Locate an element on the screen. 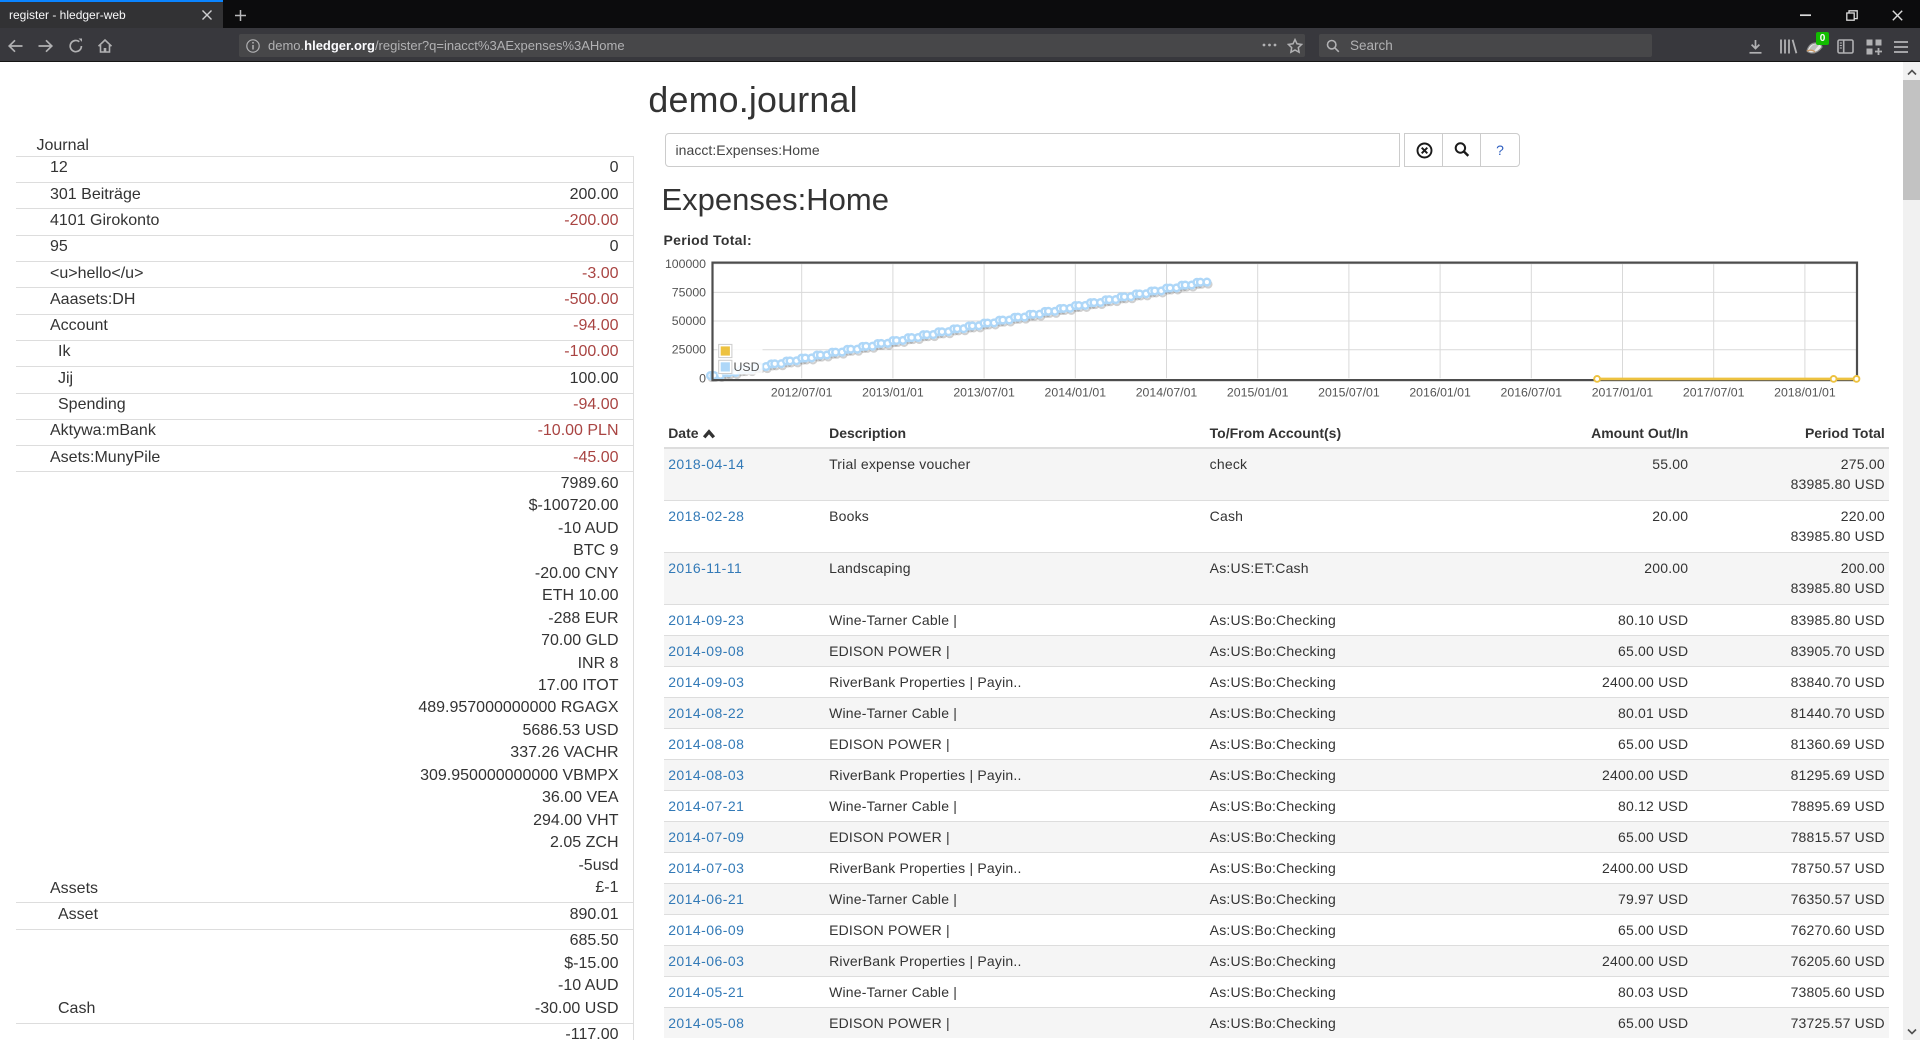 The image size is (1920, 1040). svg-text: USD is located at coordinates (747, 367).